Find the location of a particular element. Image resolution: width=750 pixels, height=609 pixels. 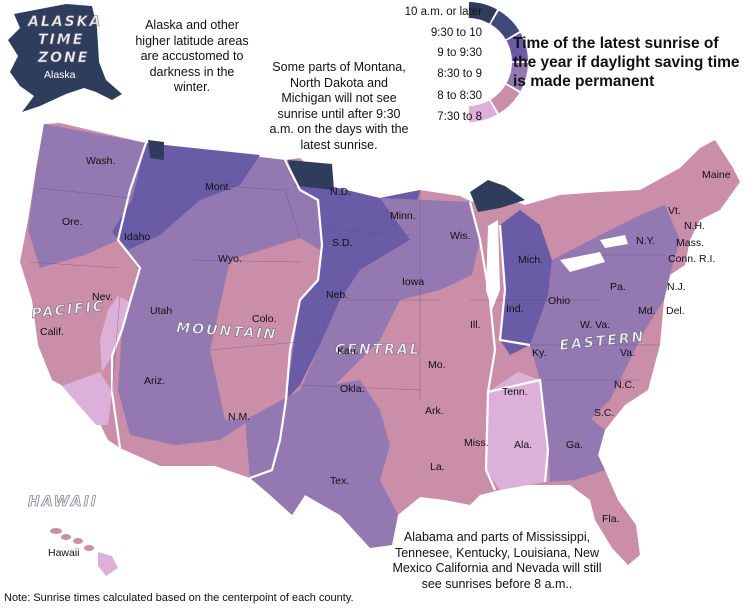

state-label-iowa: Iowa is located at coordinates (413, 282).